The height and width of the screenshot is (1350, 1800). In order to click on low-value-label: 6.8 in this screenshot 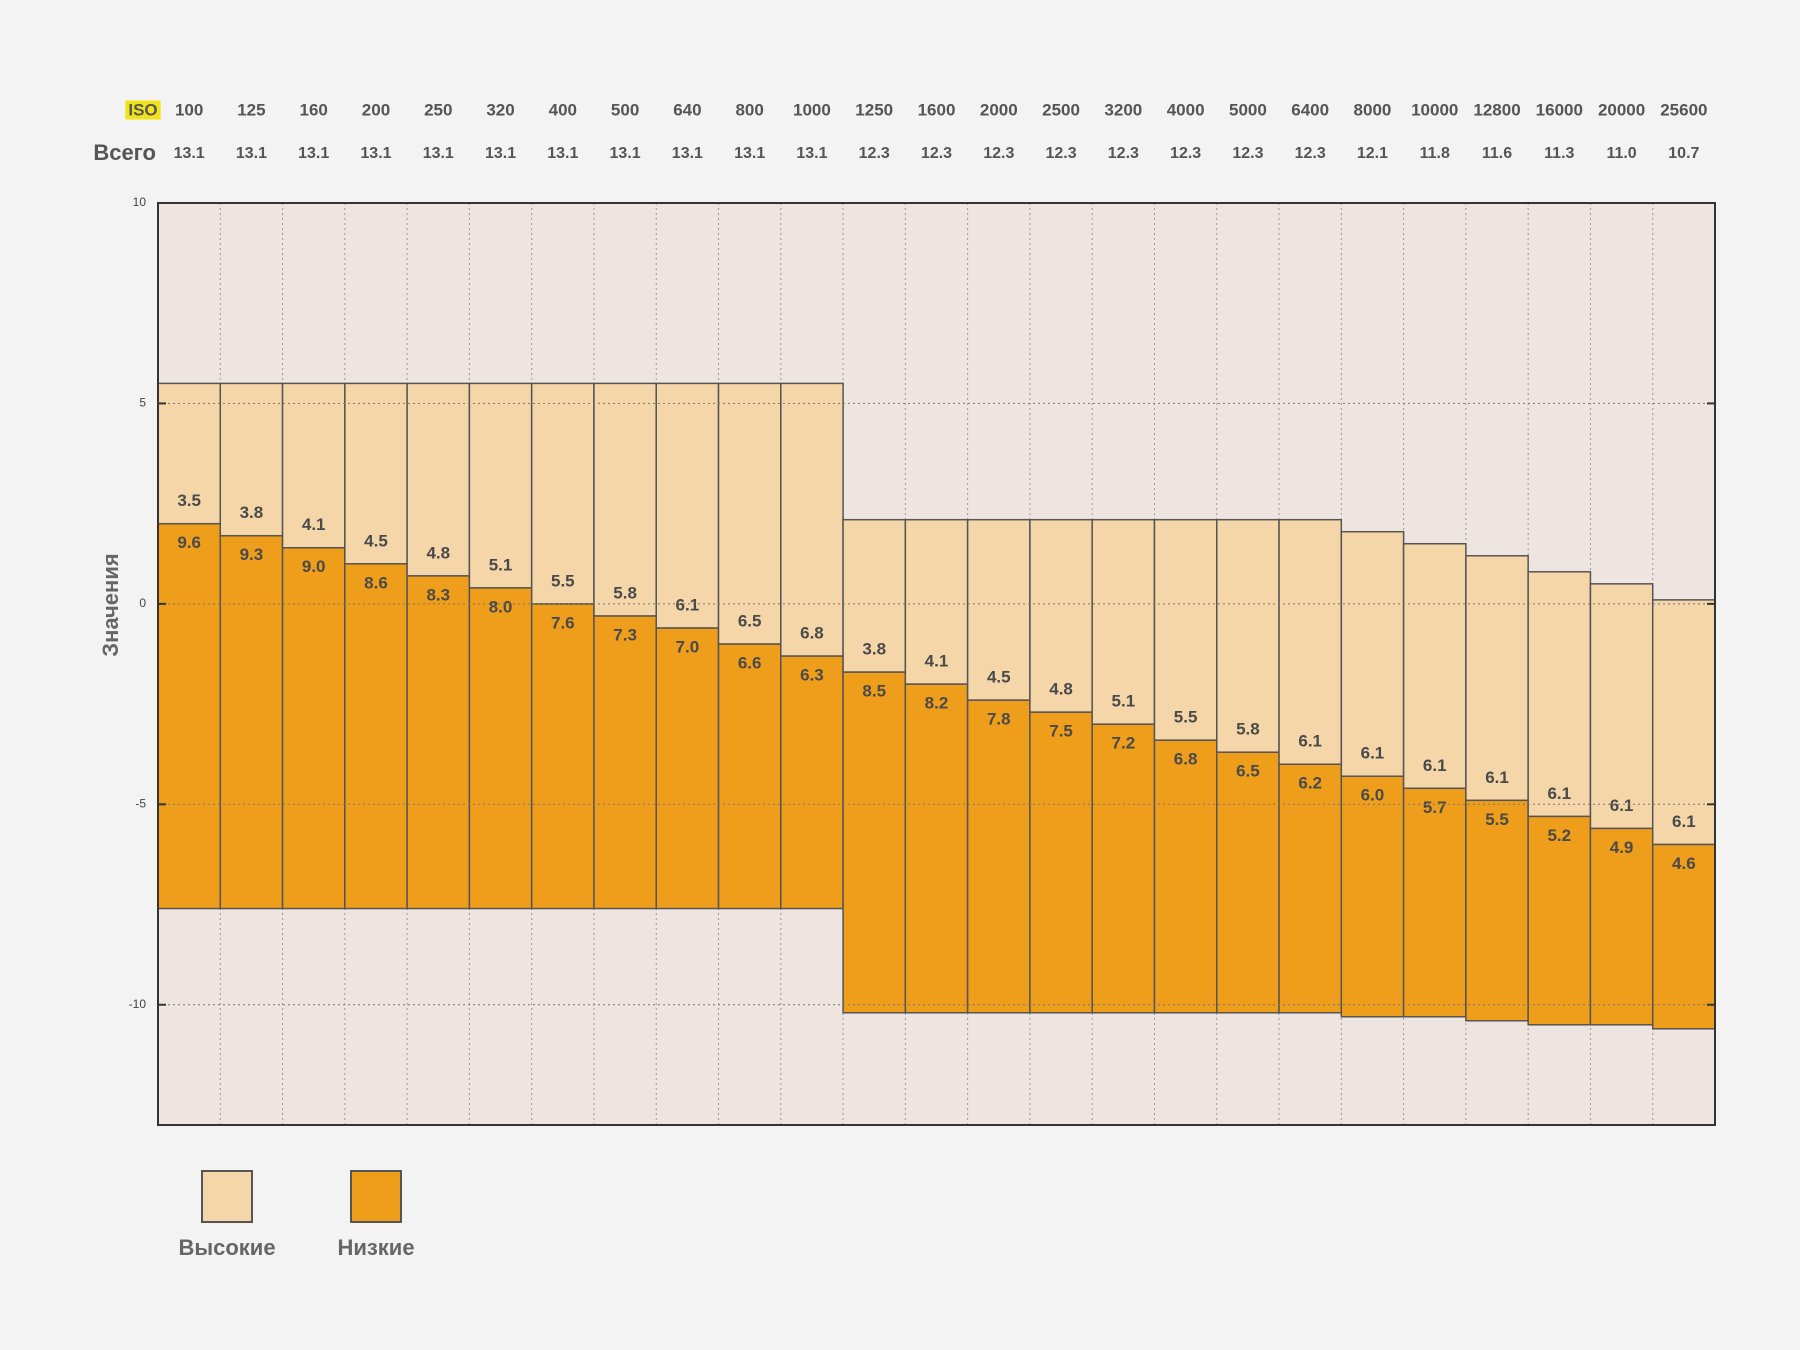, I will do `click(1186, 759)`.